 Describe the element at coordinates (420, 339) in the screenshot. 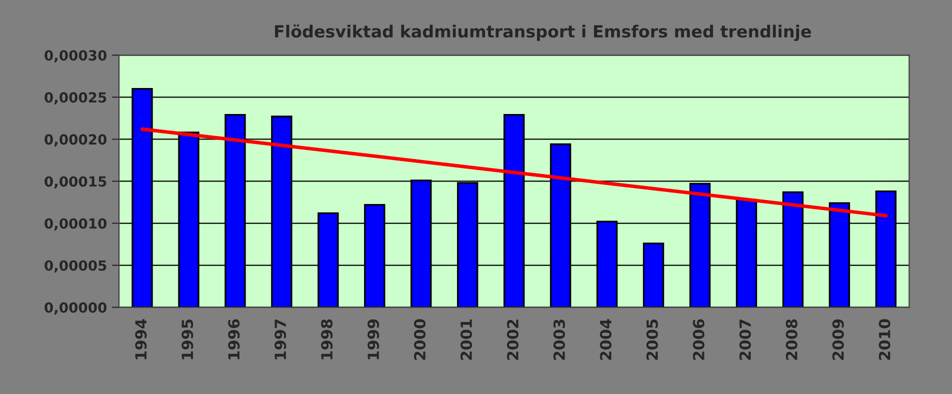

I see `x-tick-label: 2000` at that location.